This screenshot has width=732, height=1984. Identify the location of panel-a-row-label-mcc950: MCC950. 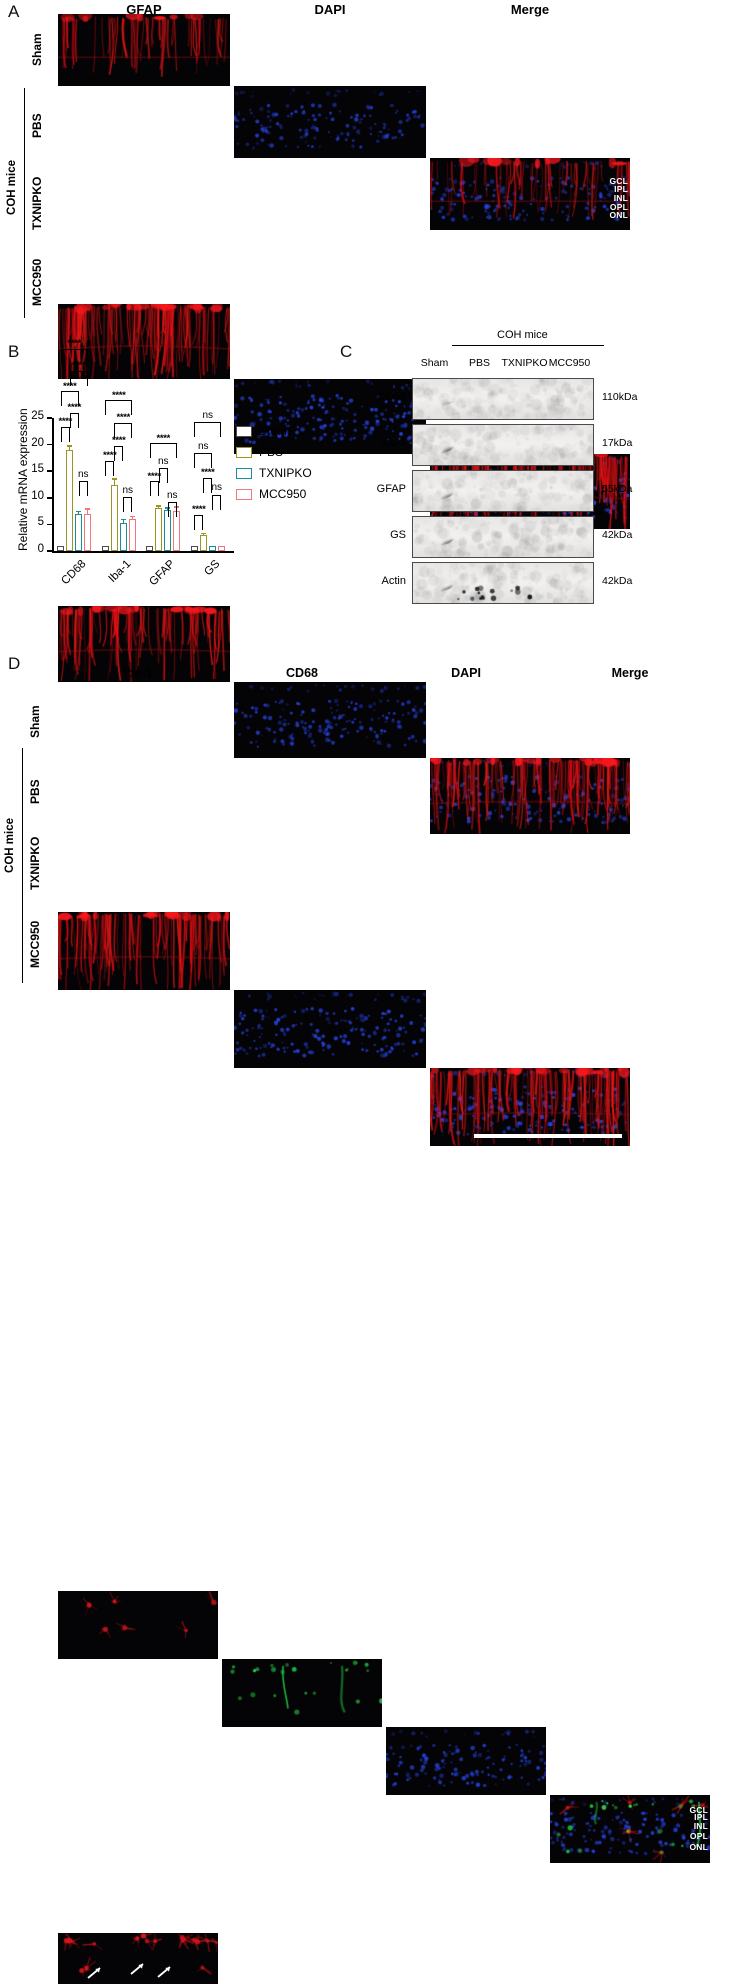
(37, 282).